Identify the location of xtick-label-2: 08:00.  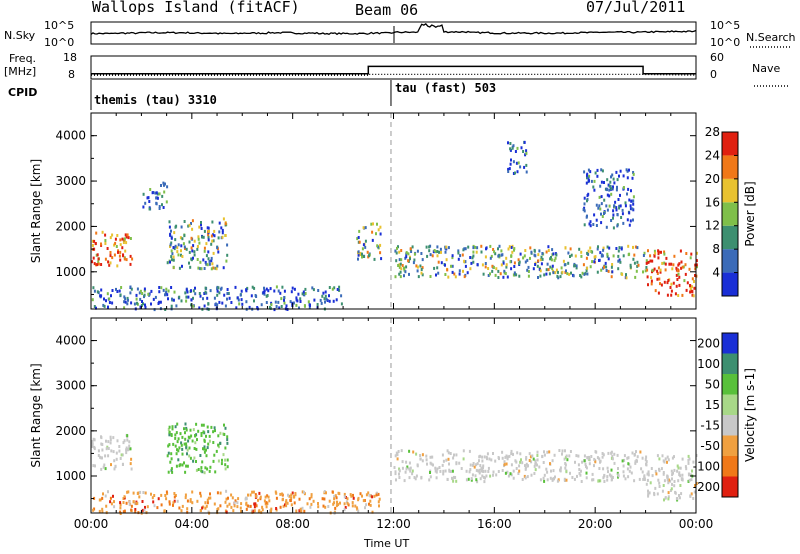
(292, 524).